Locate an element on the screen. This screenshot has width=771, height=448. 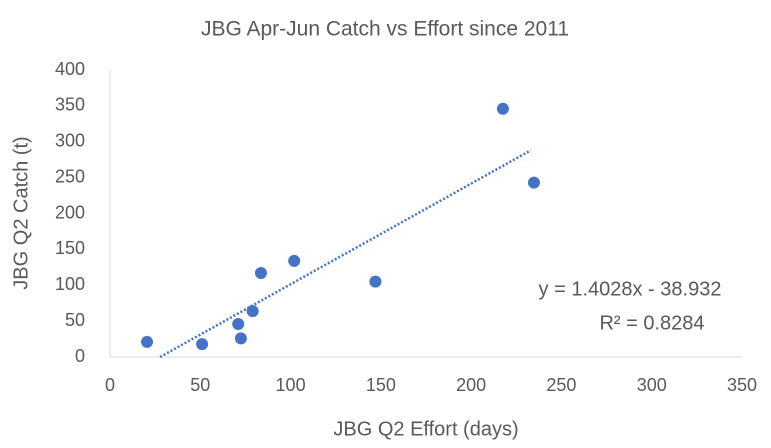
y-axis-title: JBG Q2 Catch (t) is located at coordinates (21, 212).